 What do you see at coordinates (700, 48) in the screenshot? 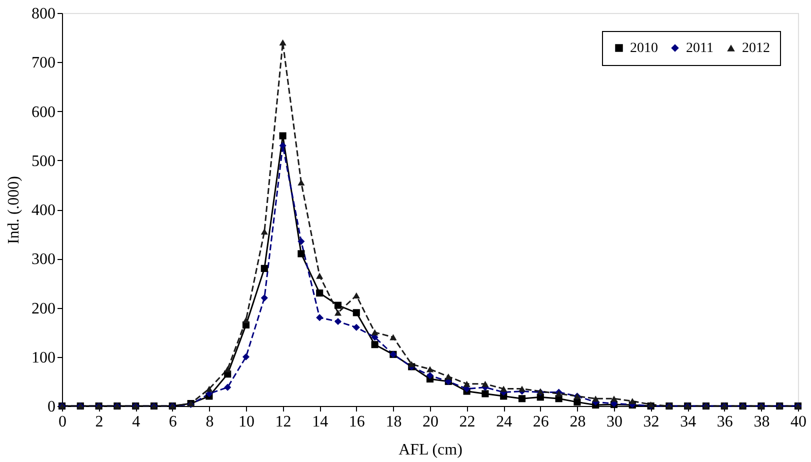
I see `legend-label: 2011` at bounding box center [700, 48].